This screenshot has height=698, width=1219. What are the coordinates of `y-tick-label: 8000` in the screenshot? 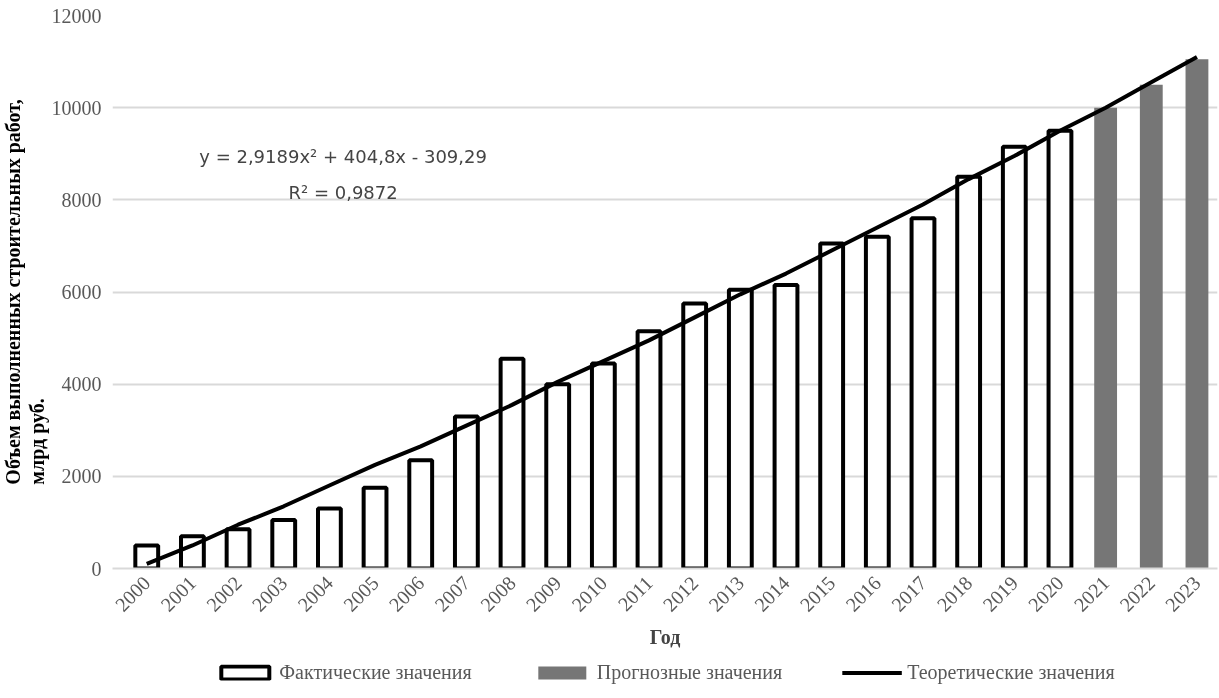 It's located at (81, 199).